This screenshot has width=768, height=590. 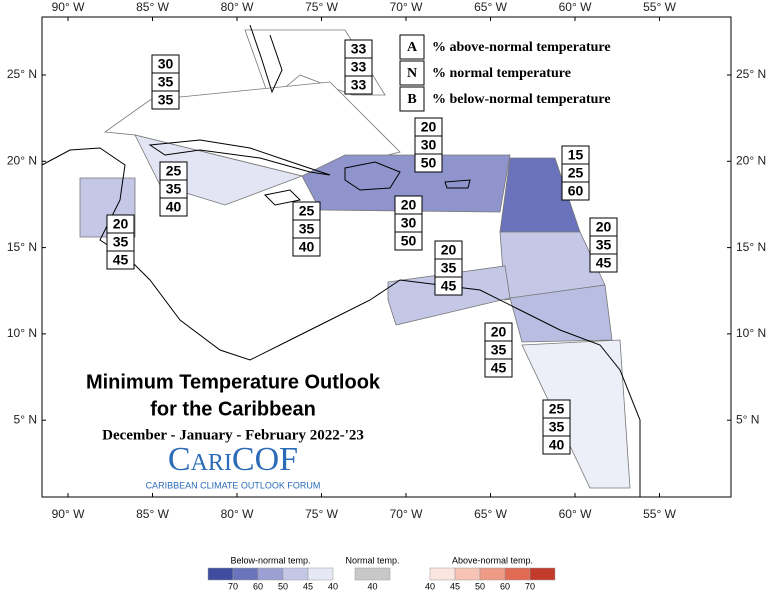 I want to click on puerto-rico, so click(x=457, y=184).